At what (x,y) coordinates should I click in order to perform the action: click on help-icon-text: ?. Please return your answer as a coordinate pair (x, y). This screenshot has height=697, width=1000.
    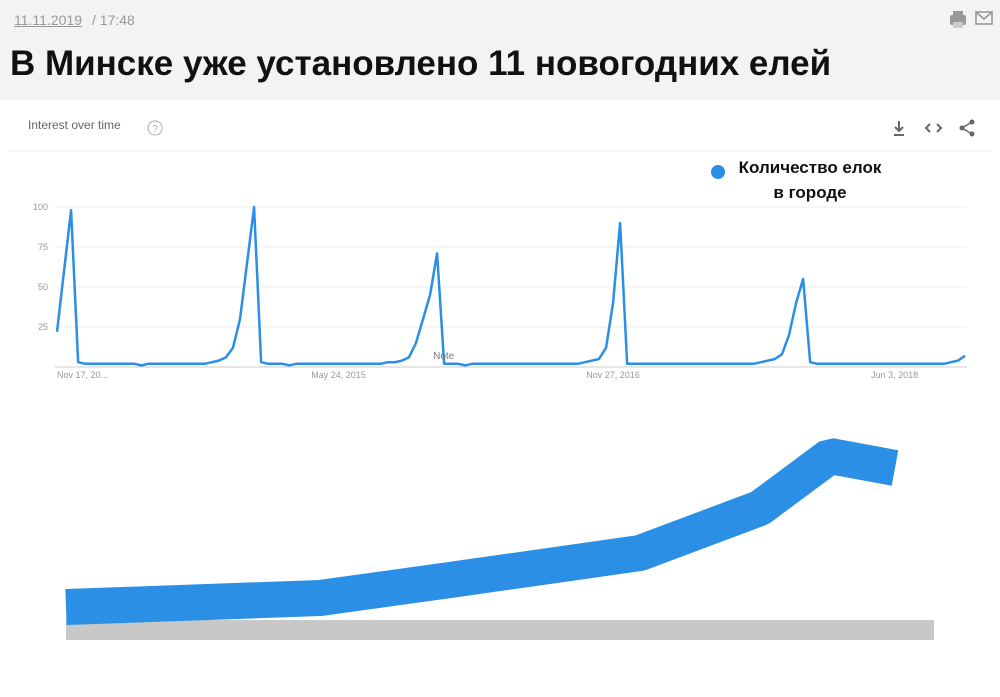
    Looking at the image, I should click on (155, 129).